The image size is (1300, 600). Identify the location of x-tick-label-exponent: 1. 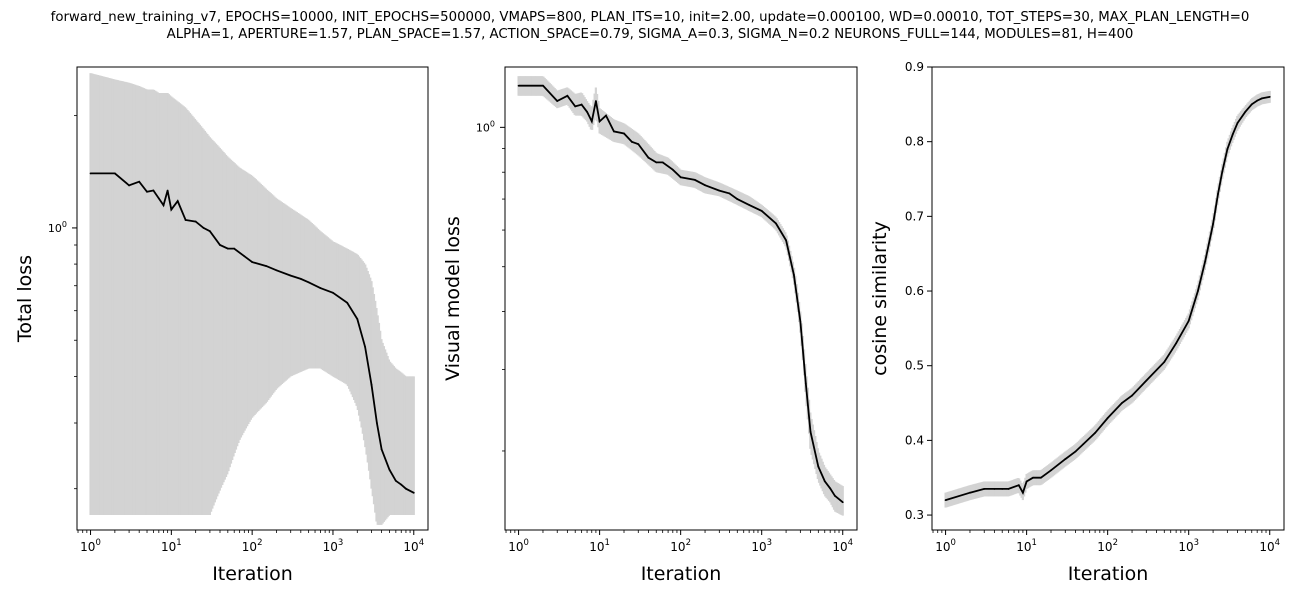
(1034, 543).